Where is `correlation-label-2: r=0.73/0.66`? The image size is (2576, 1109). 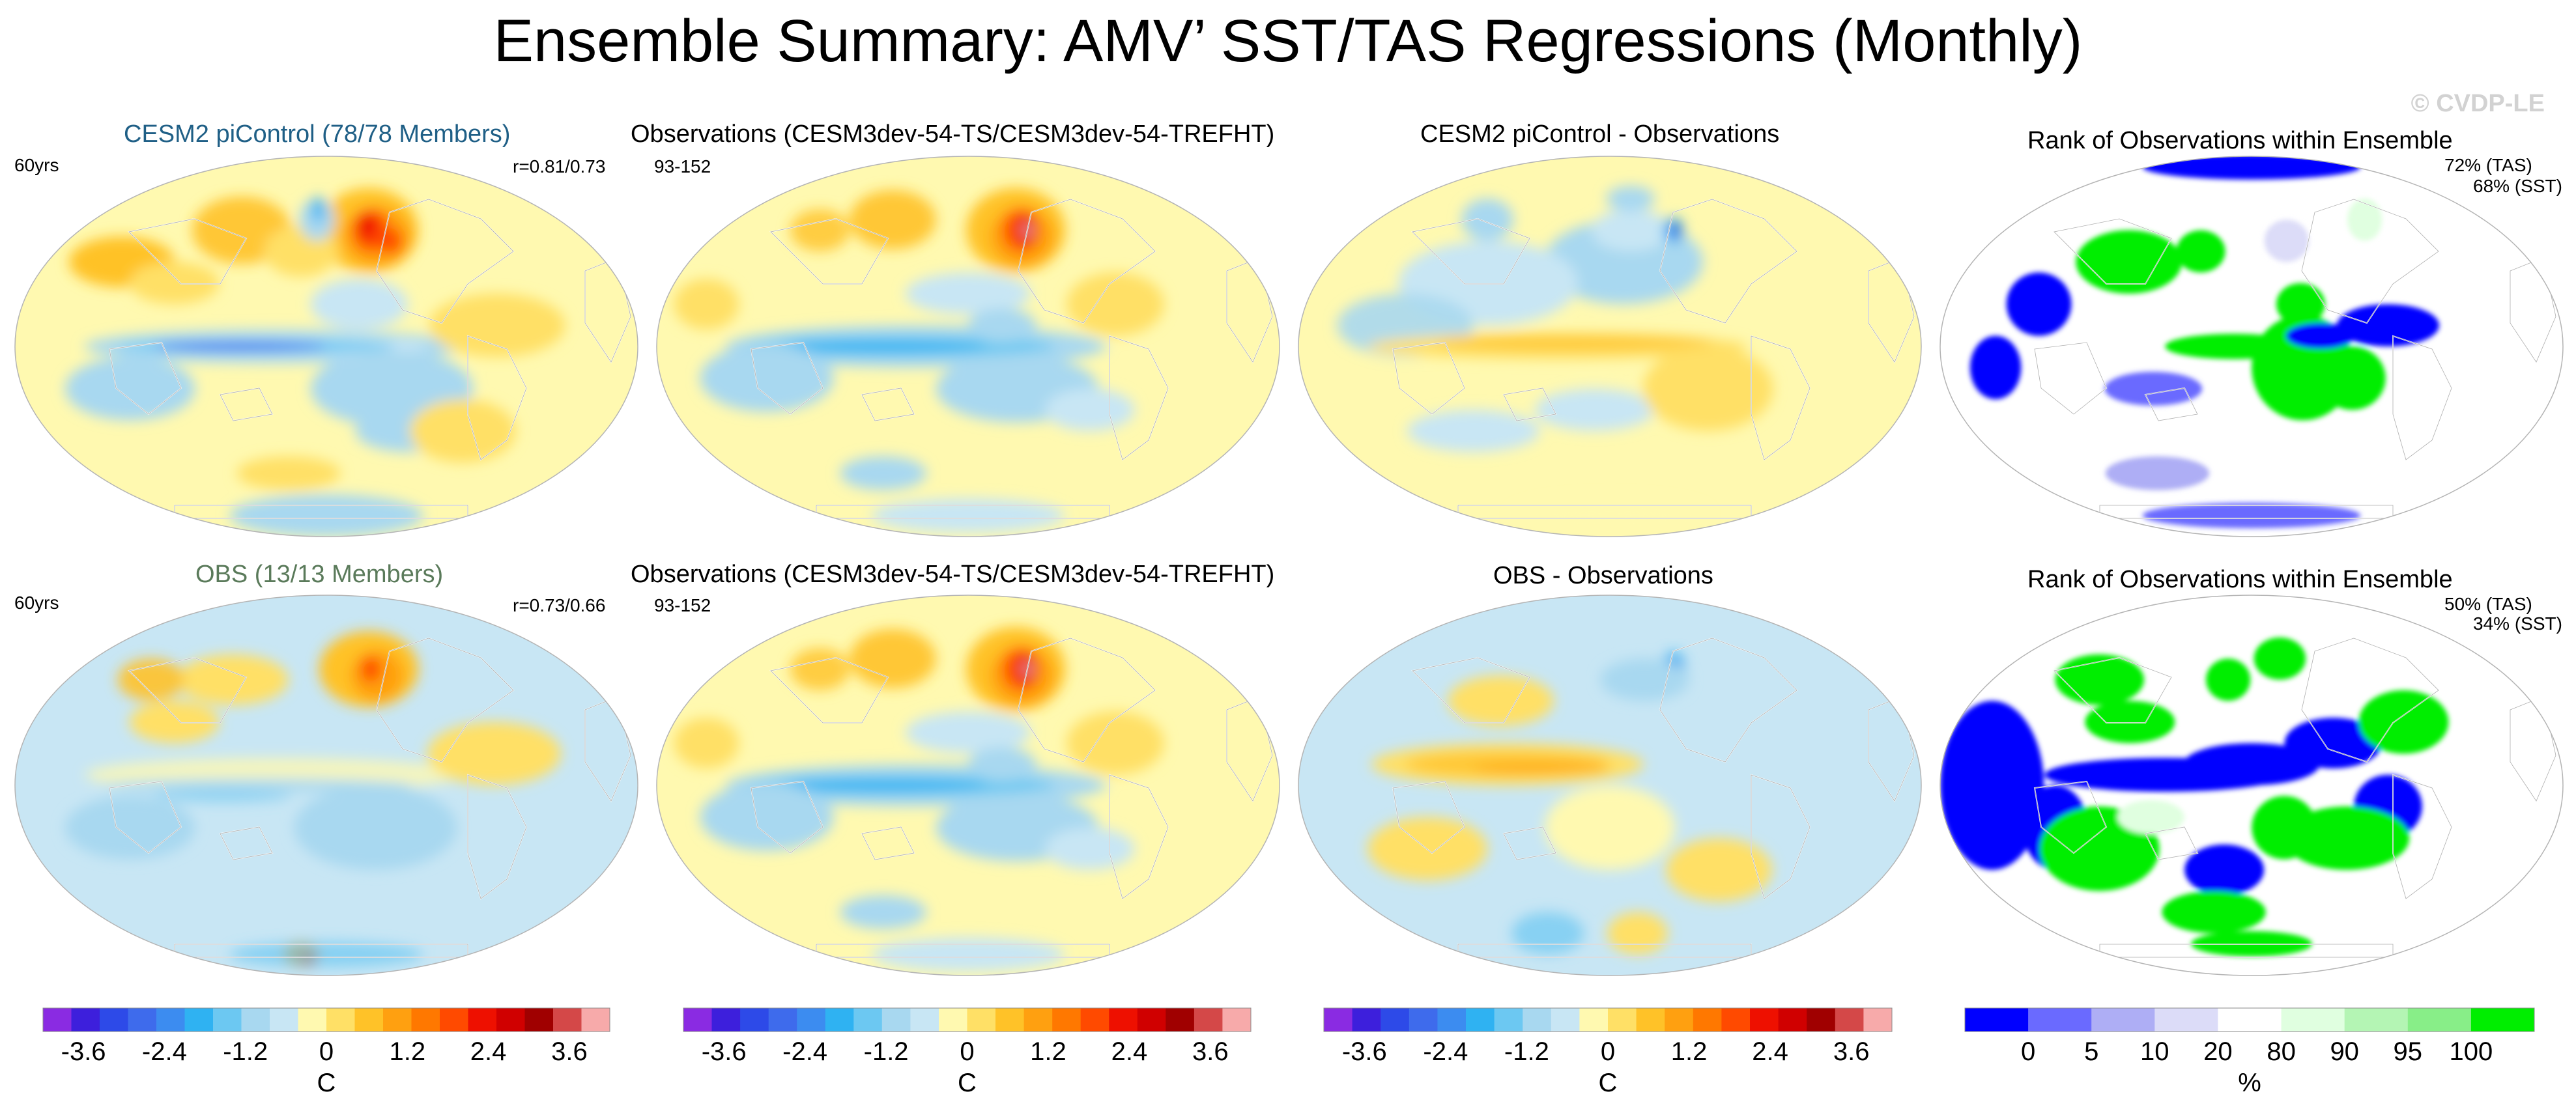 correlation-label-2: r=0.73/0.66 is located at coordinates (559, 605).